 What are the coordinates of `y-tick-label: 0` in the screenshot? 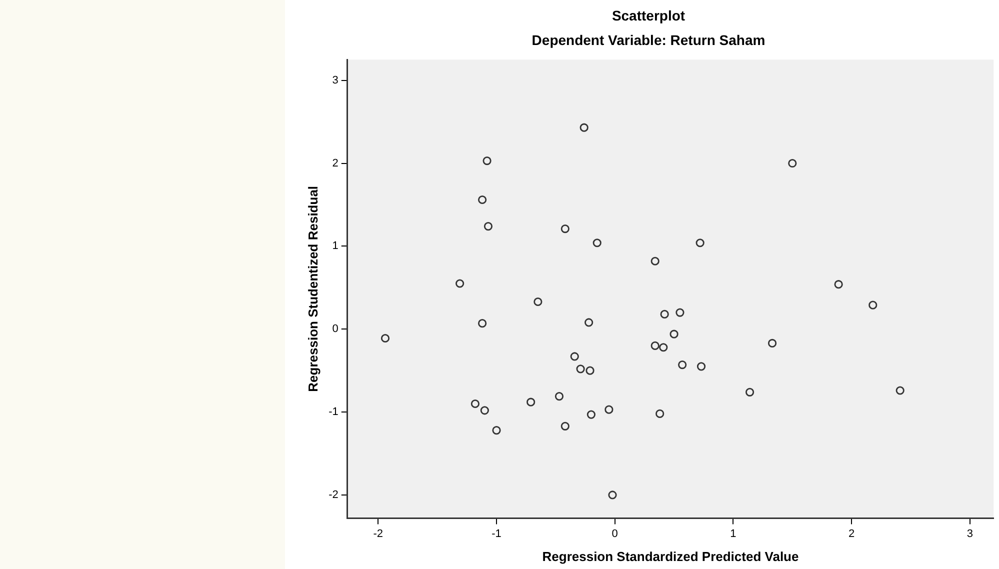 It's located at (335, 329).